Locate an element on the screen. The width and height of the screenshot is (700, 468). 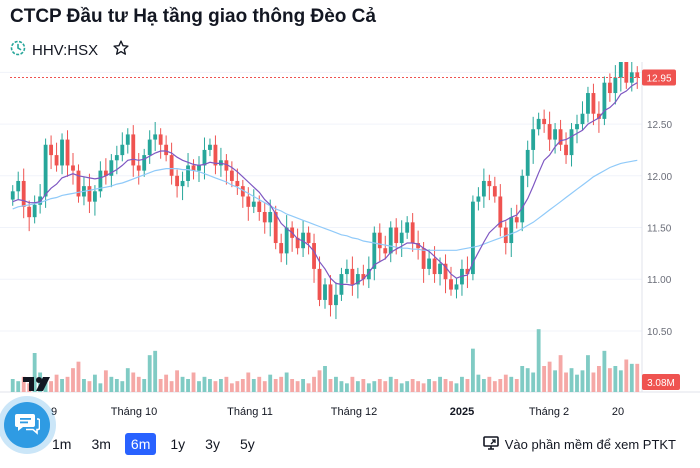
x-tick-label: Tháng 12 is located at coordinates (354, 412).